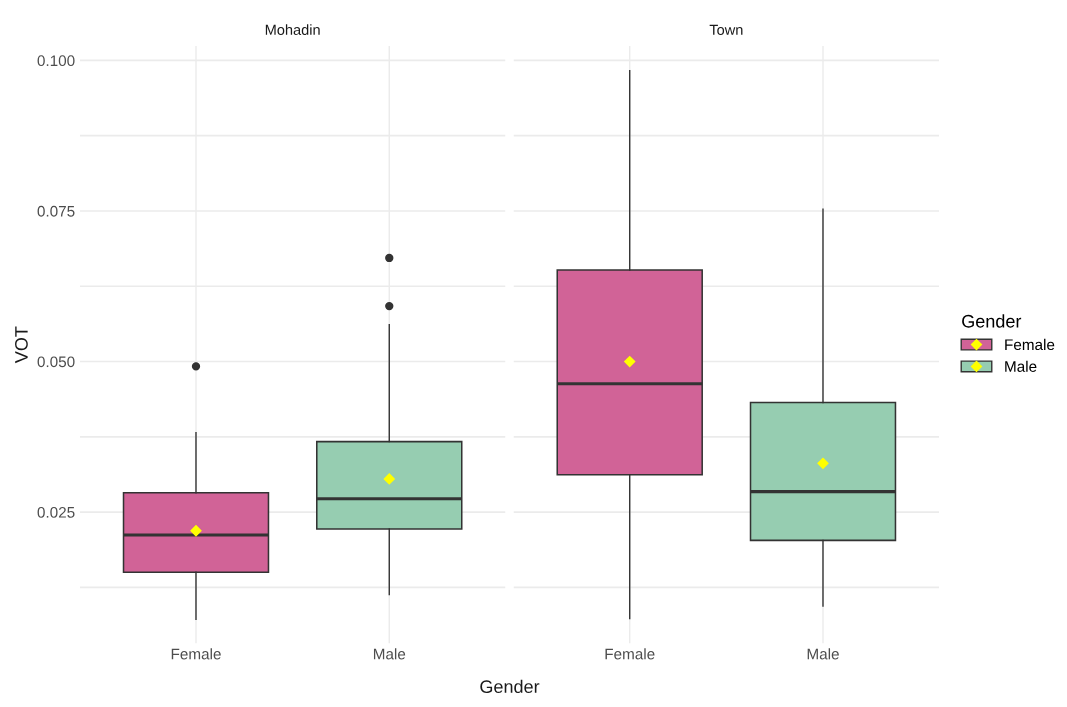 The image size is (1067, 707). I want to click on chart-title: Town, so click(726, 29).